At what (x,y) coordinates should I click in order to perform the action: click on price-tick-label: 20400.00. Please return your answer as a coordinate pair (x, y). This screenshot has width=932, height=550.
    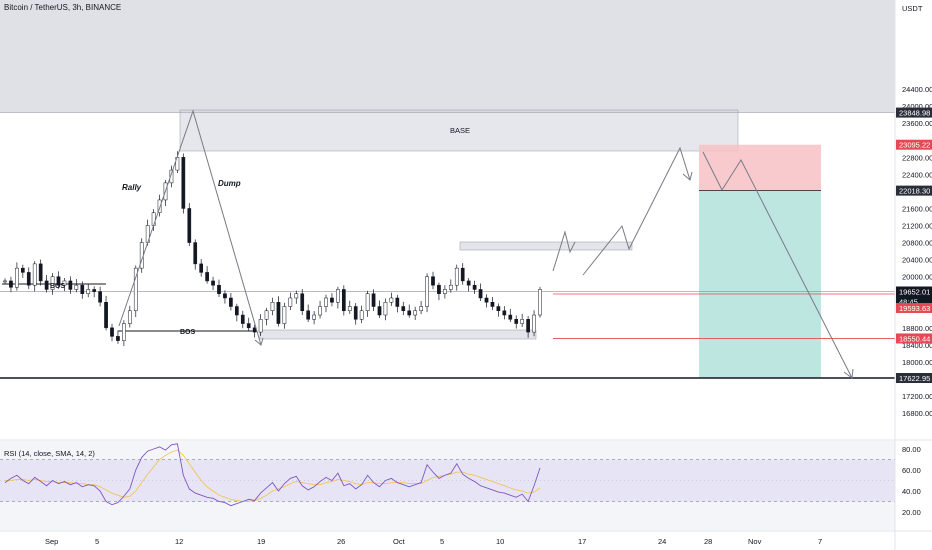
    Looking at the image, I should click on (917, 260).